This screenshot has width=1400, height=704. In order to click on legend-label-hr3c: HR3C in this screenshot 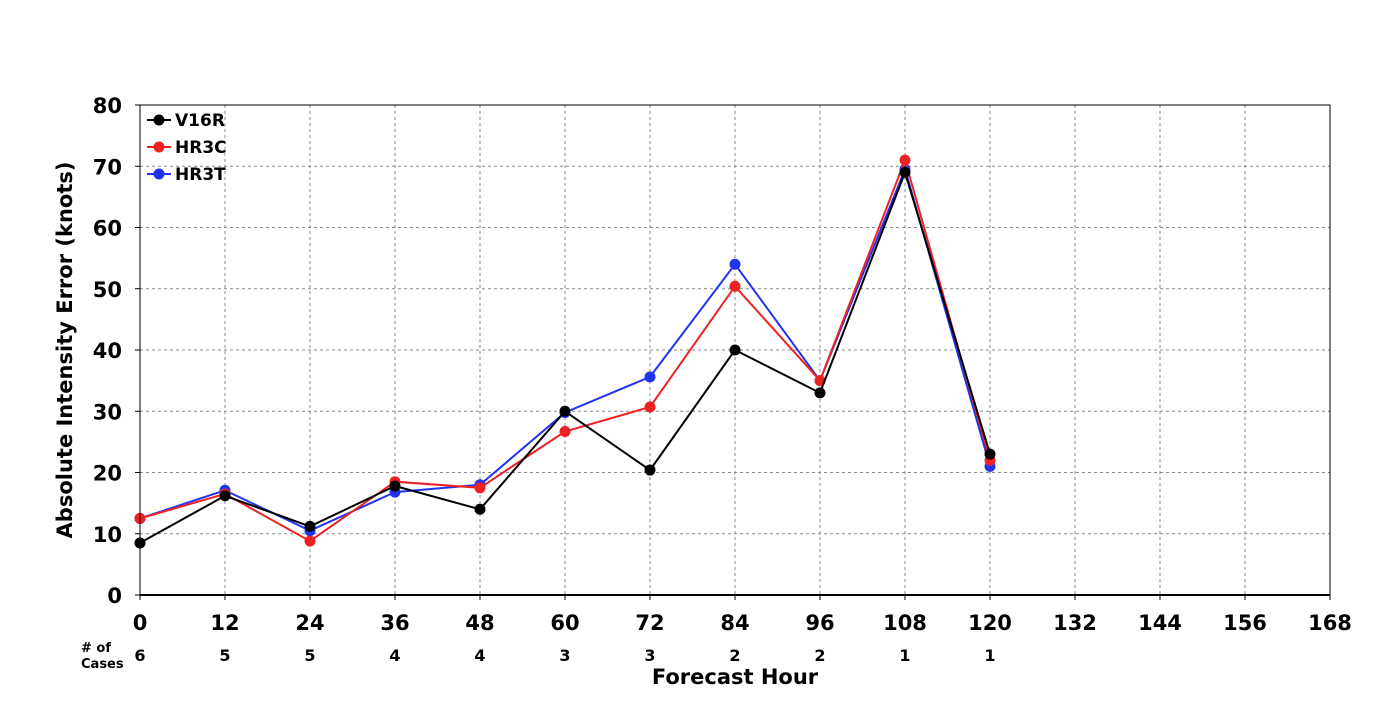, I will do `click(201, 148)`.